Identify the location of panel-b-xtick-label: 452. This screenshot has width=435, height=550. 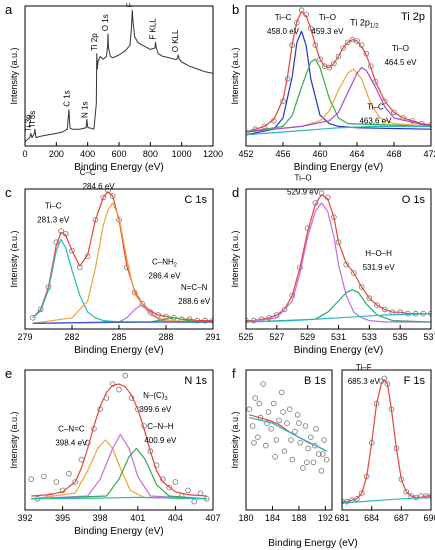
(245, 154).